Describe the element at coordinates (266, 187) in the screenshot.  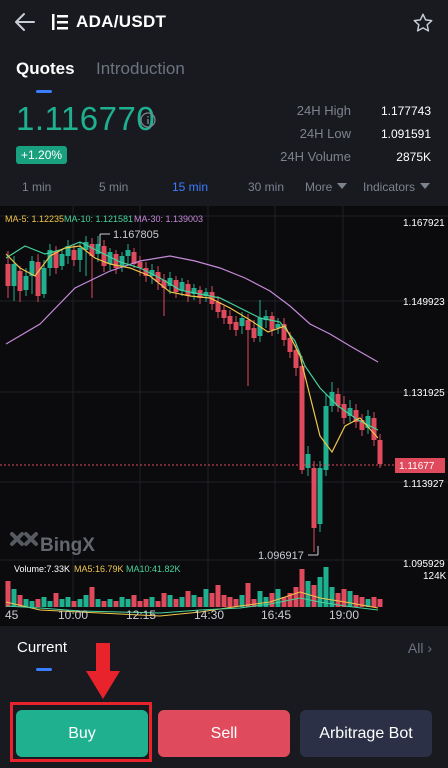
I see `timeframe-30min: 30 min` at that location.